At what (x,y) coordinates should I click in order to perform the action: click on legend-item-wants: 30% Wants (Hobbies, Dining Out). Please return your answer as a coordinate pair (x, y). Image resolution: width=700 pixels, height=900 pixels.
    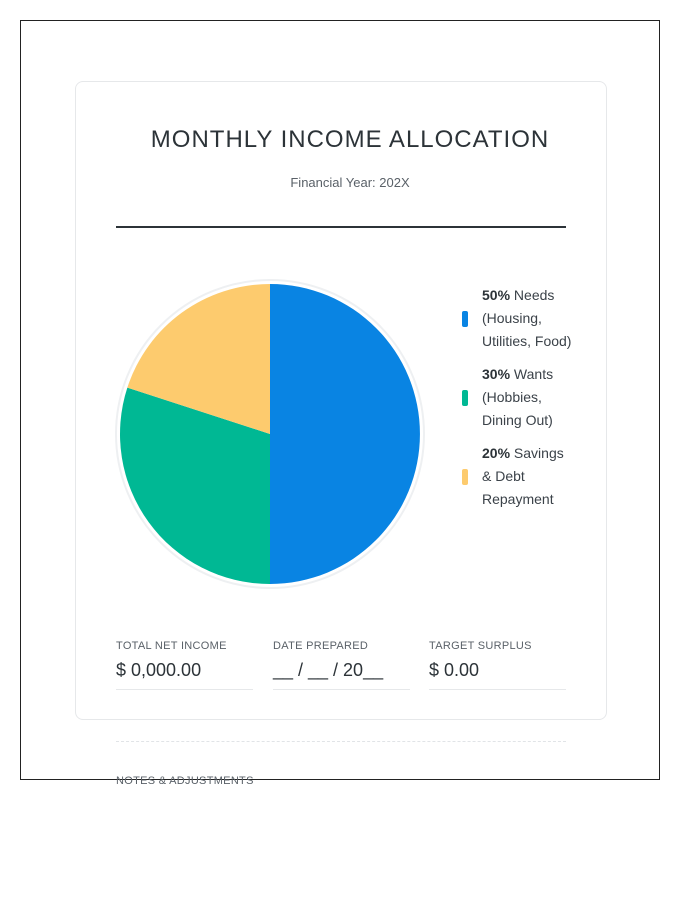
    Looking at the image, I should click on (517, 397).